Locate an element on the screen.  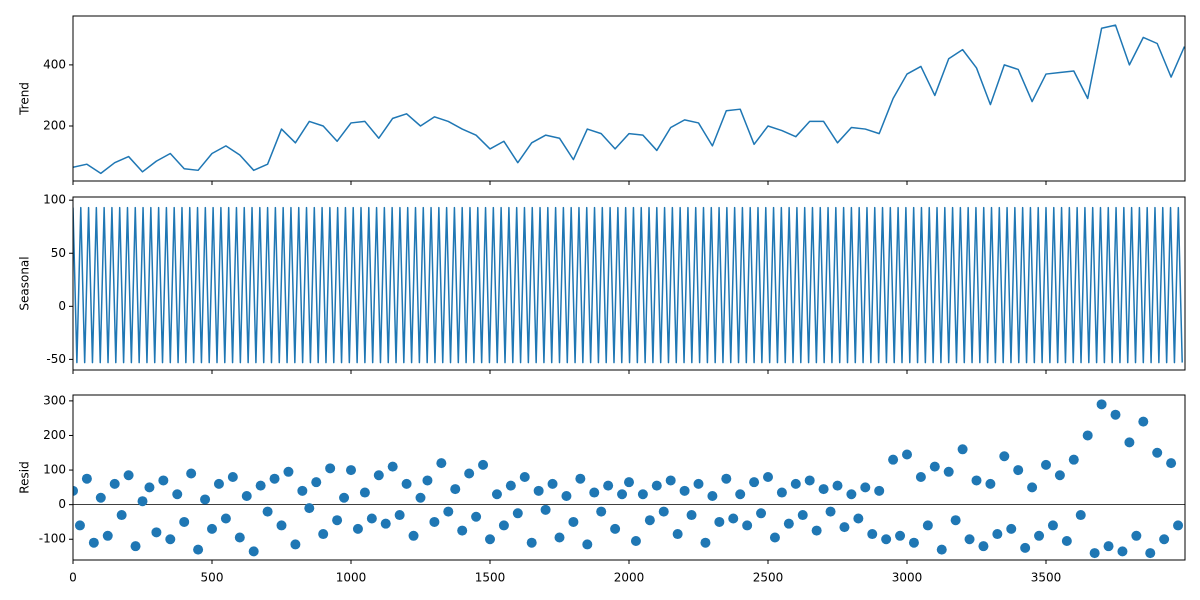
y-tick-label: 50 is located at coordinates (58, 253).